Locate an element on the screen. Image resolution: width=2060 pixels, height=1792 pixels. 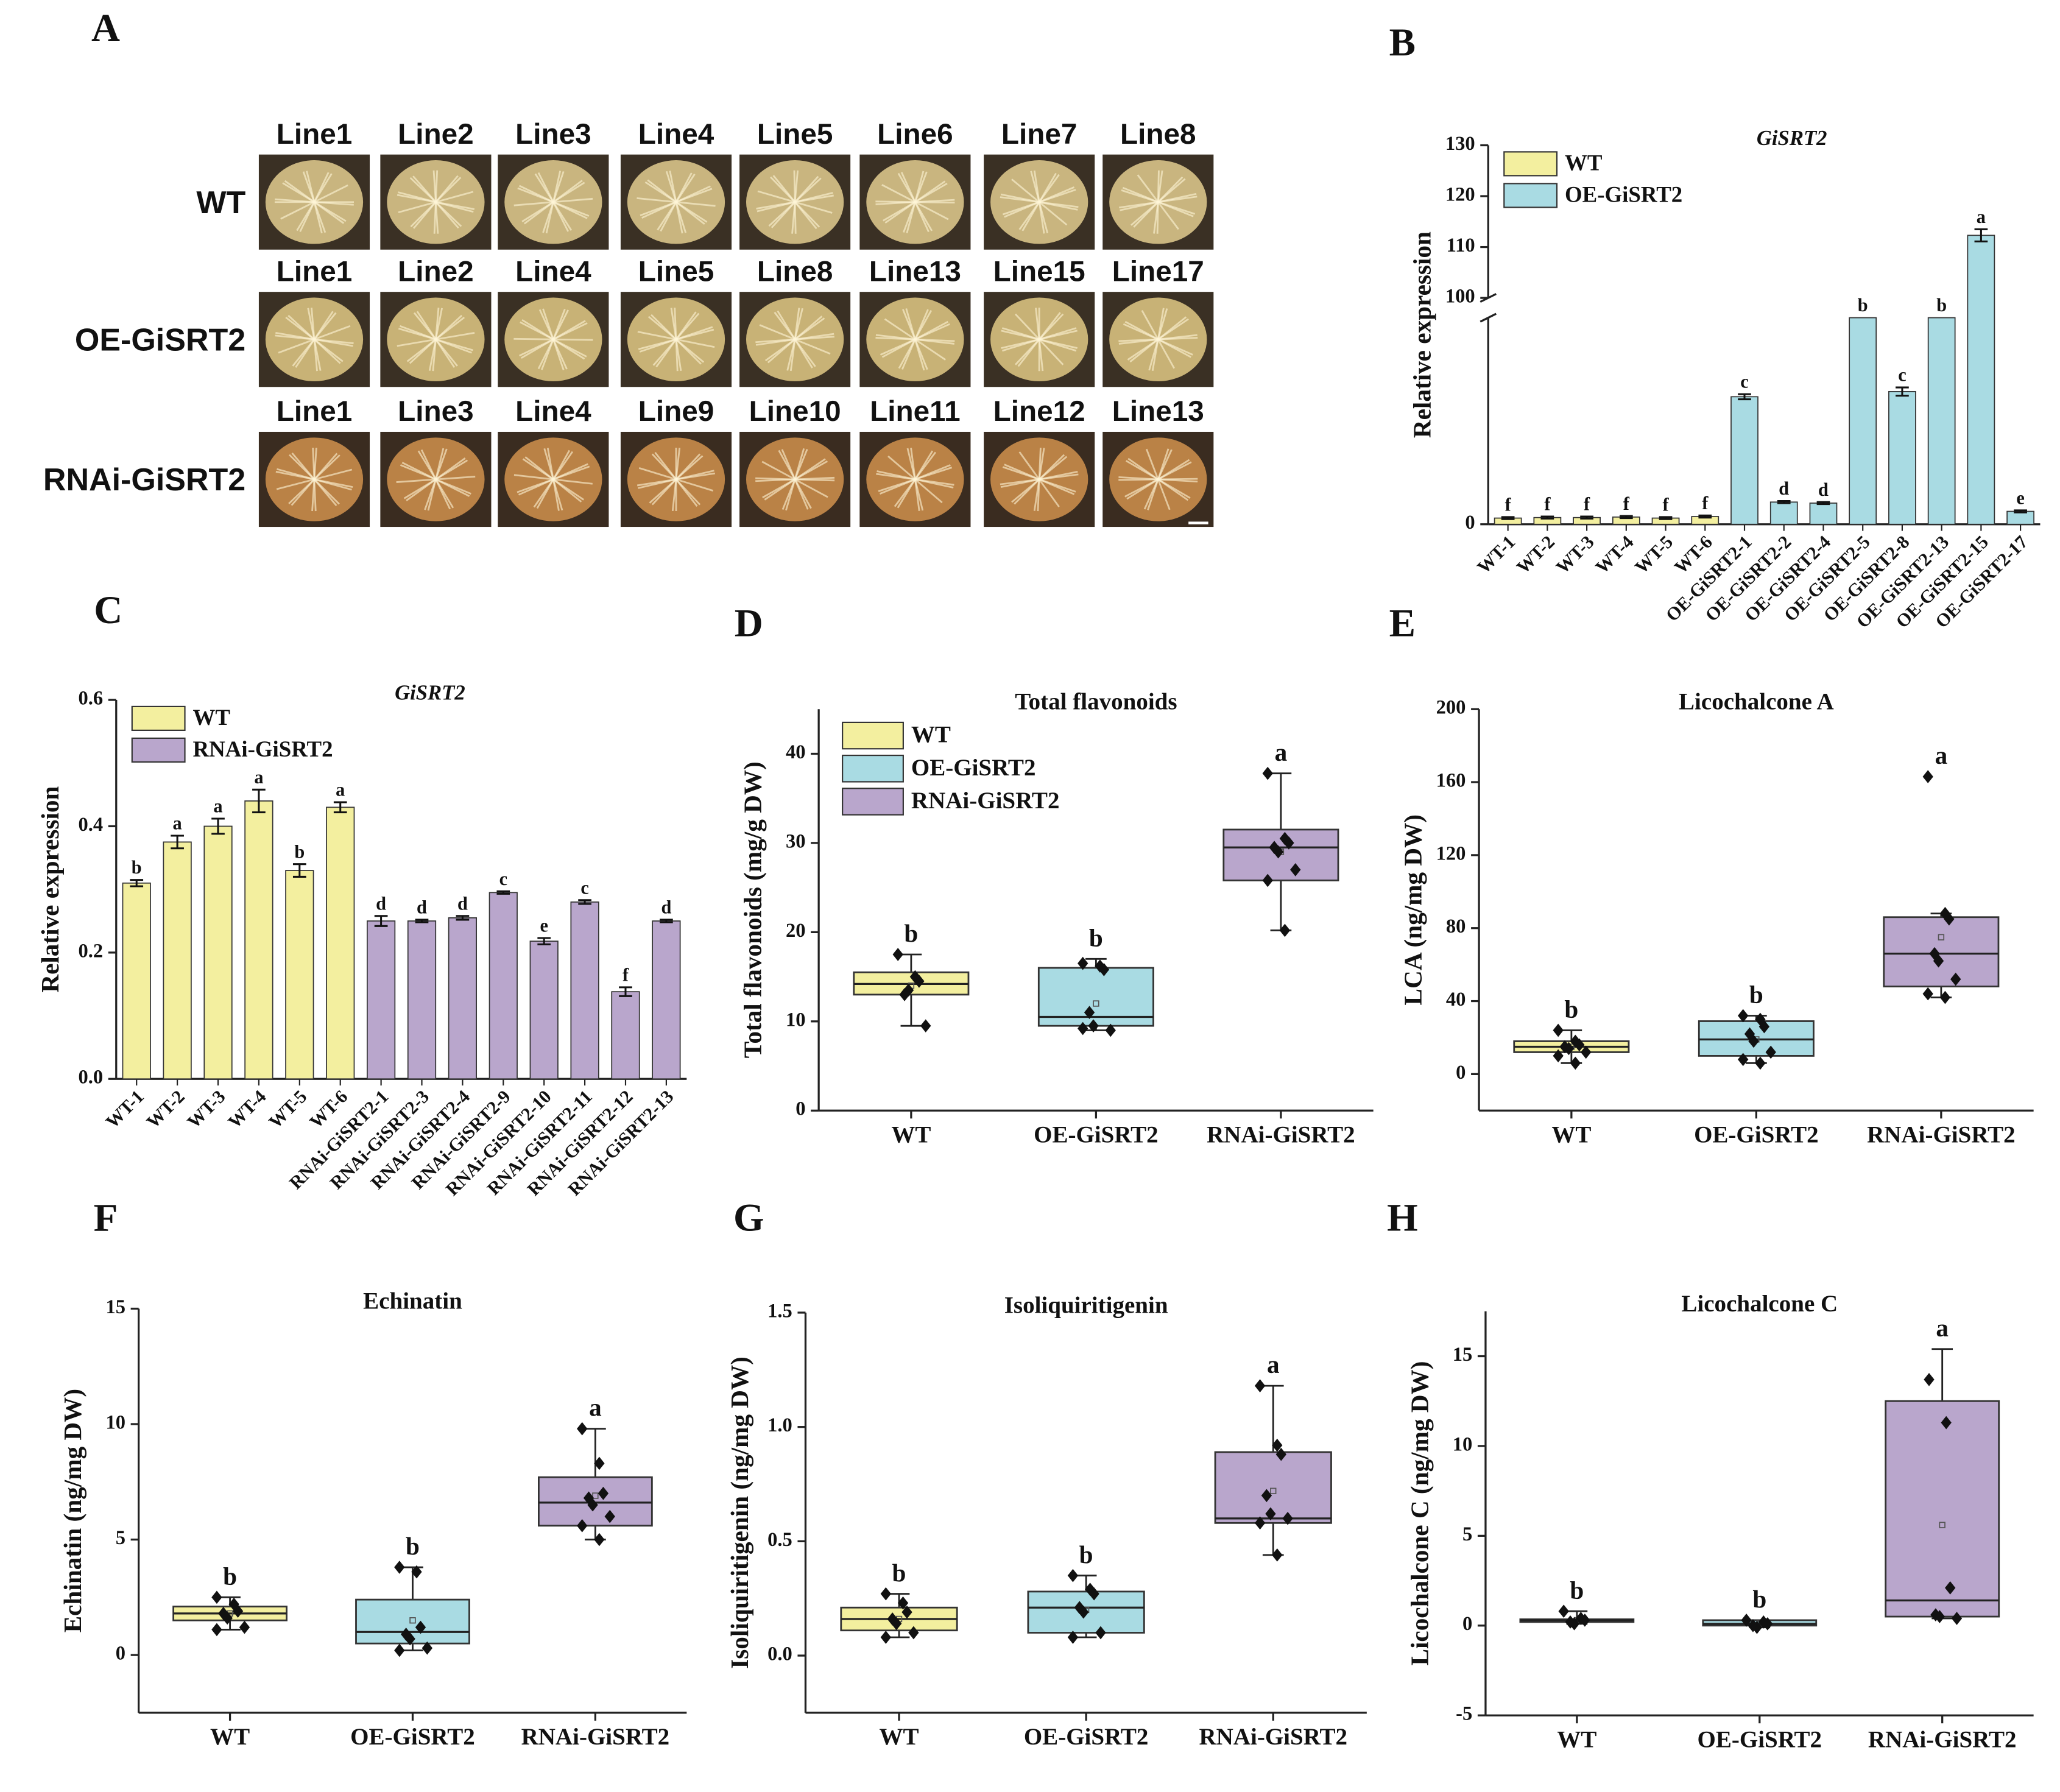
significance-letter: a is located at coordinates (258, 777).